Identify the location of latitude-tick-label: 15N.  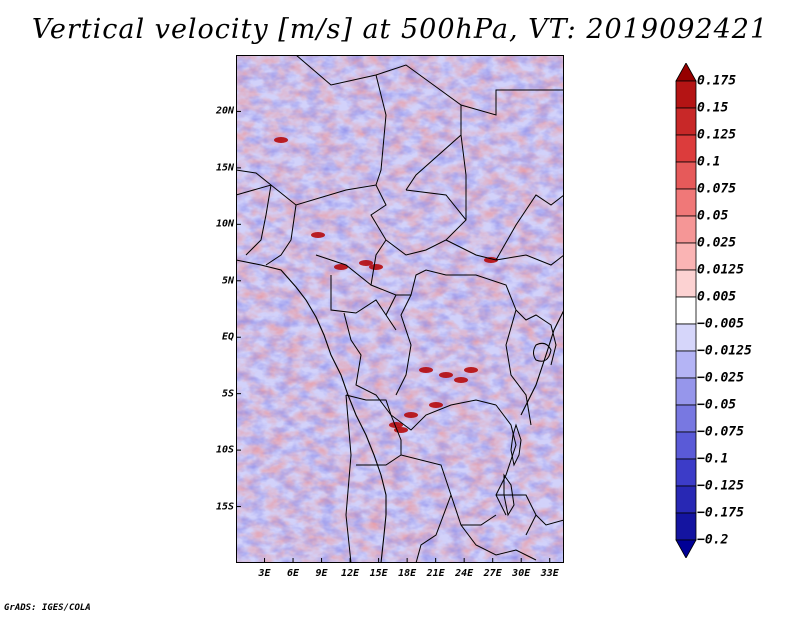
(224, 168).